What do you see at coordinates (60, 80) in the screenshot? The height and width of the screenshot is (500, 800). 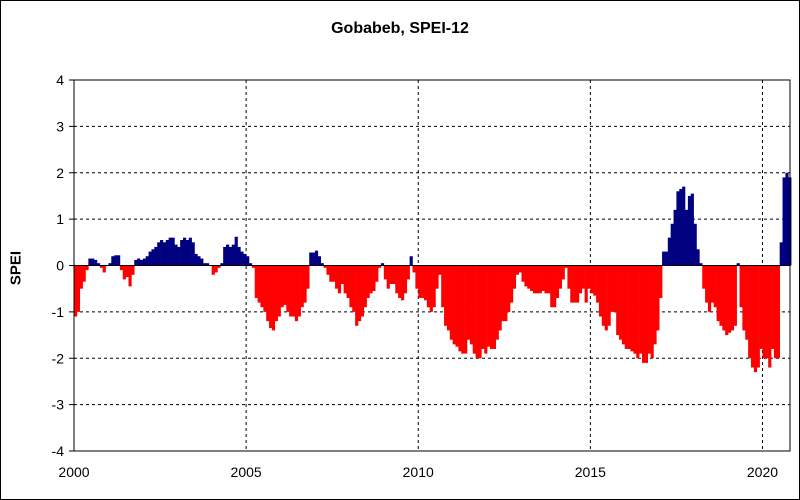 I see `y-tick-label: 4` at bounding box center [60, 80].